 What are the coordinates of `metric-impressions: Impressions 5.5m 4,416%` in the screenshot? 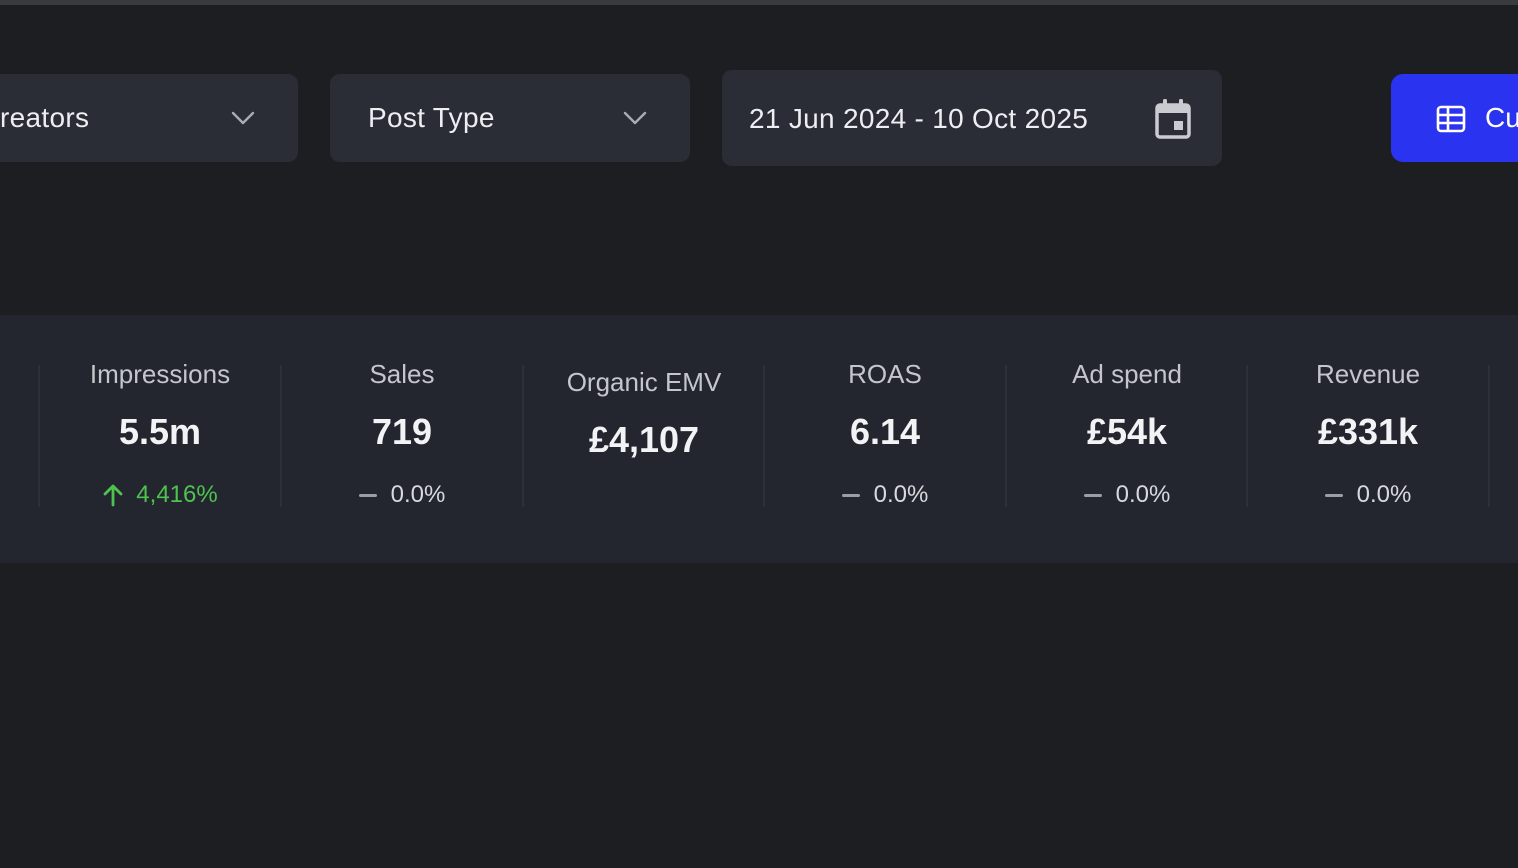 It's located at (160, 434).